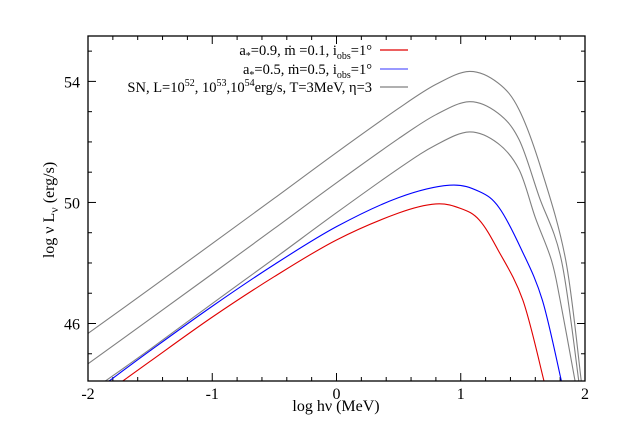 Image resolution: width=636 pixels, height=429 pixels. What do you see at coordinates (335, 406) in the screenshot?
I see `x-axis-title: log hν (MeV)` at bounding box center [335, 406].